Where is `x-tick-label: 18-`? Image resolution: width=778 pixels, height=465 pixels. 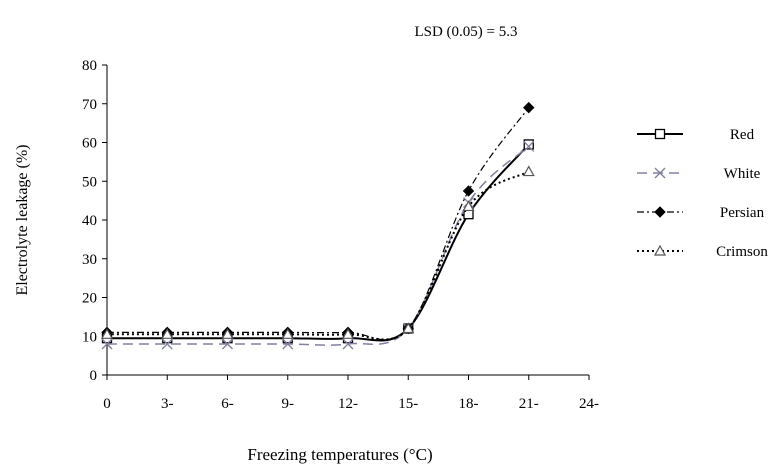 x-tick-label: 18- is located at coordinates (469, 404).